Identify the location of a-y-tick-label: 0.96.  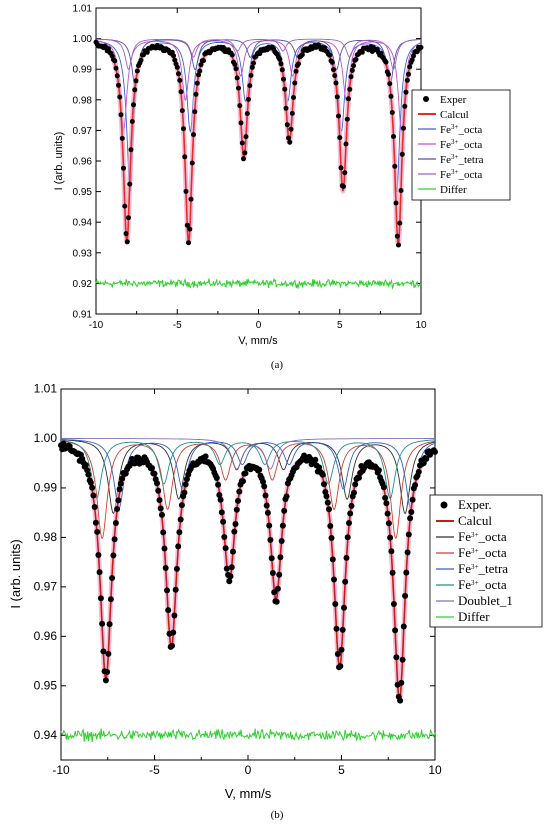
(83, 162).